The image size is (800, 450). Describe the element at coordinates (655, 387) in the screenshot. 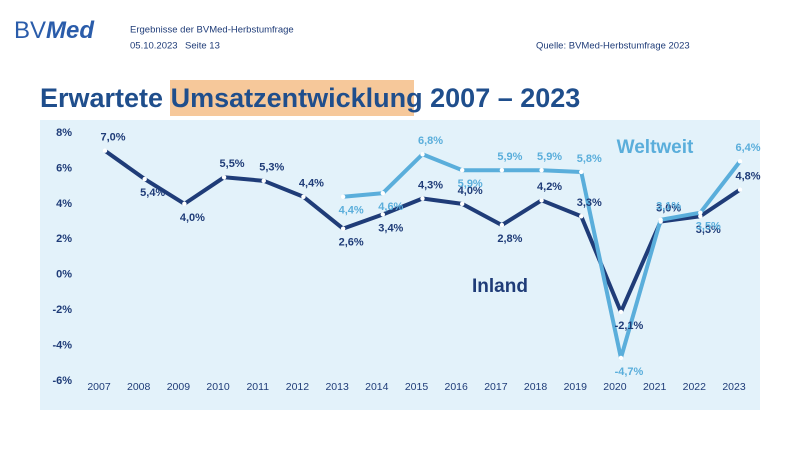

I see `x-tick-label: 2021` at that location.